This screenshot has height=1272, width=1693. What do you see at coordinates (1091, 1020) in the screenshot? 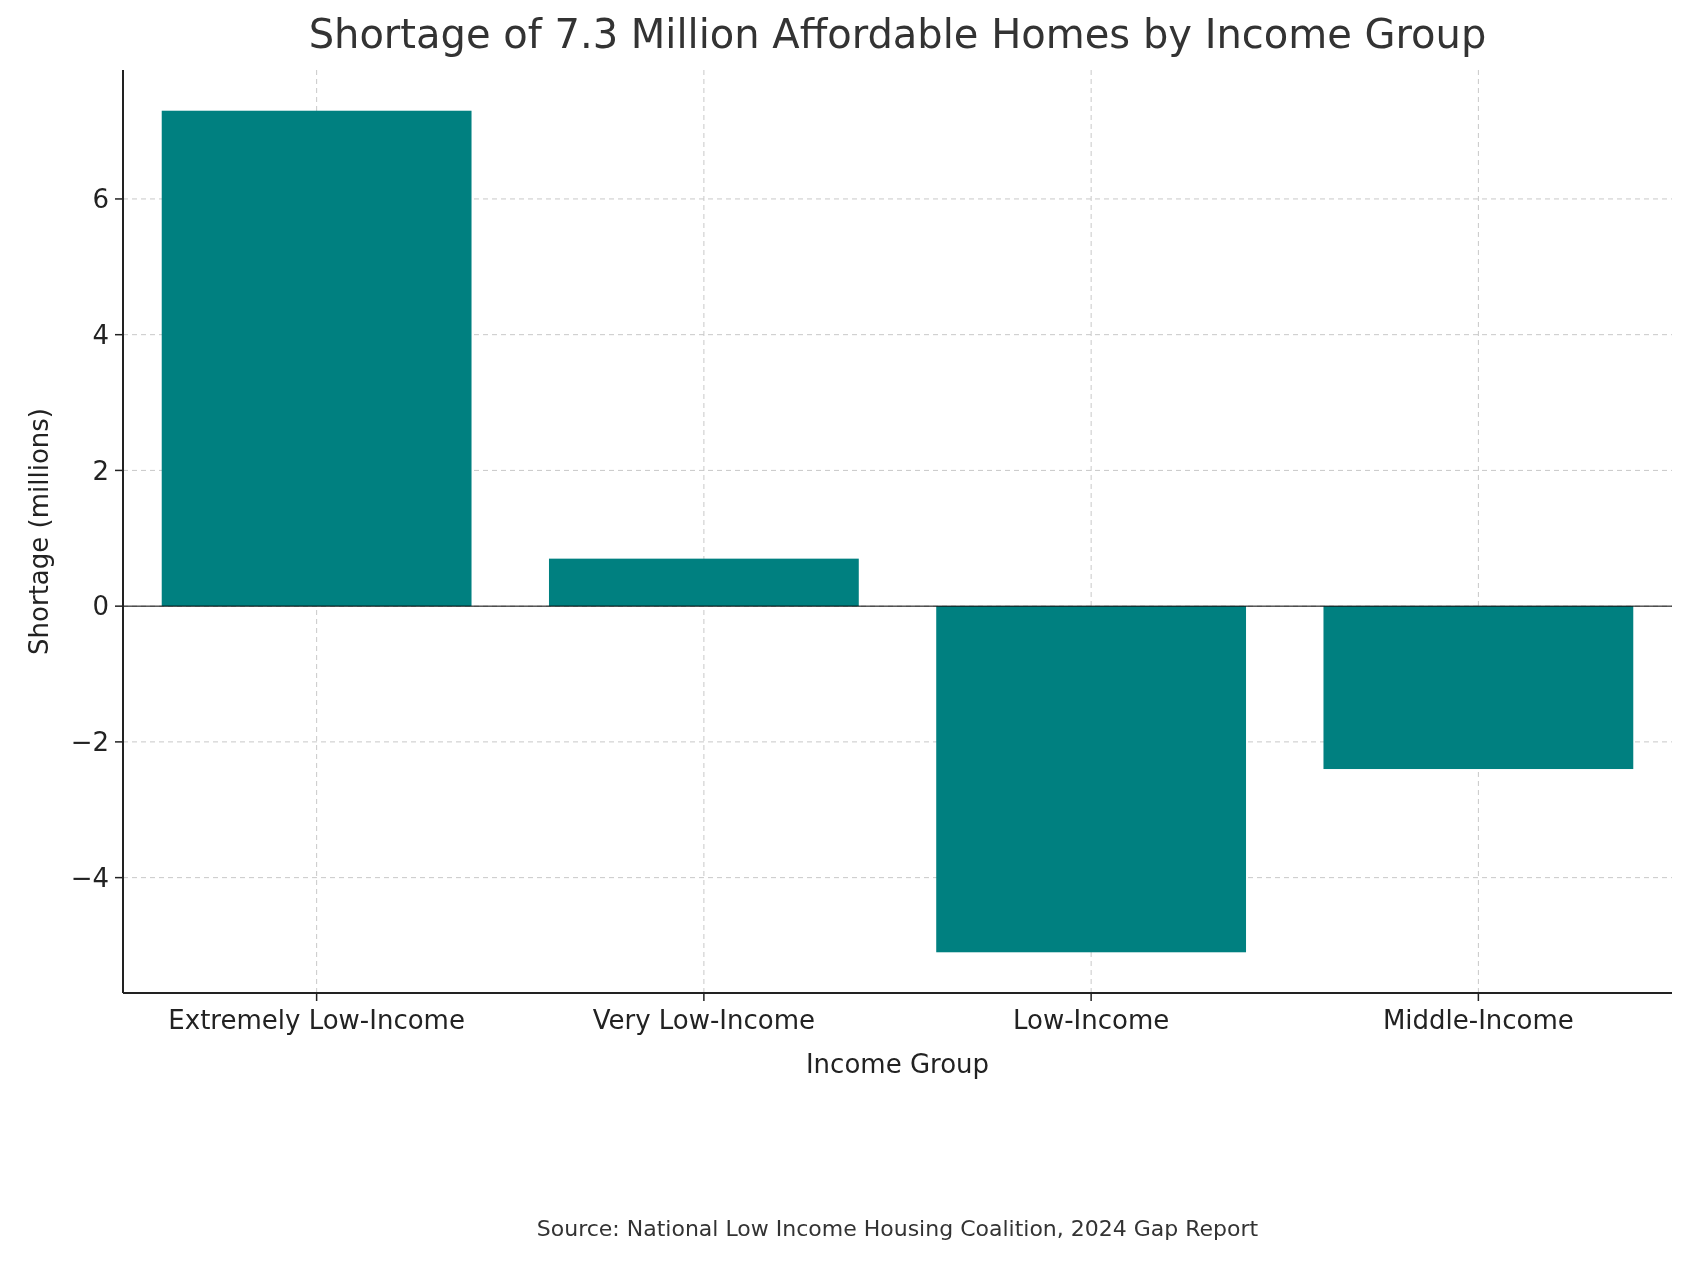
I see `x-tick-label: Low-Income` at bounding box center [1091, 1020].